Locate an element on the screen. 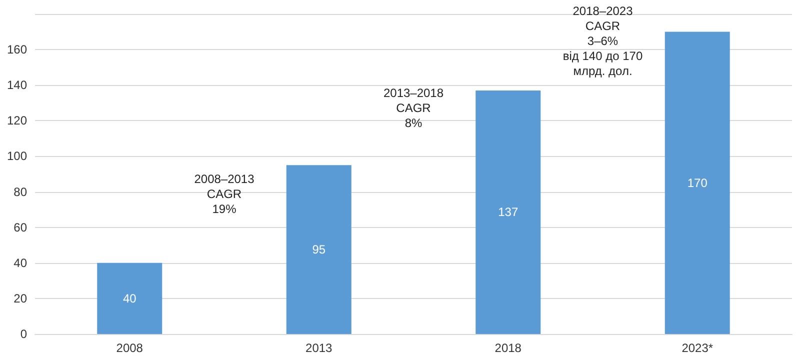 The height and width of the screenshot is (360, 800). y-tick-label: 40 is located at coordinates (21, 263).